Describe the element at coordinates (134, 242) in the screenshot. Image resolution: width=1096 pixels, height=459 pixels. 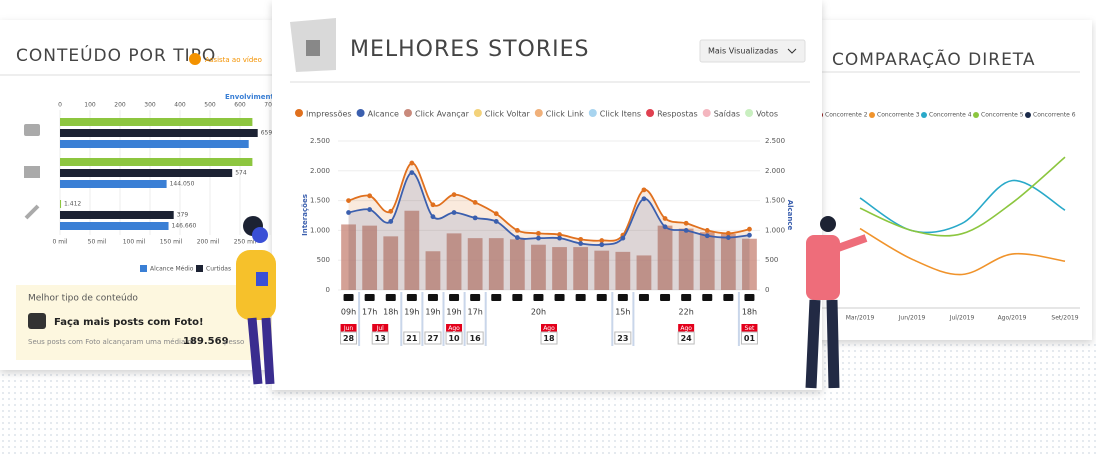
I see `x2-tick-label: 100 mil` at that location.